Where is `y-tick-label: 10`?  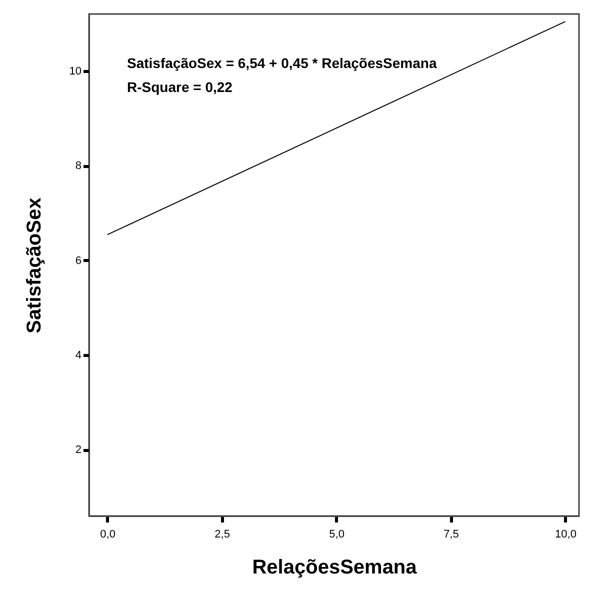 y-tick-label: 10 is located at coordinates (75, 71).